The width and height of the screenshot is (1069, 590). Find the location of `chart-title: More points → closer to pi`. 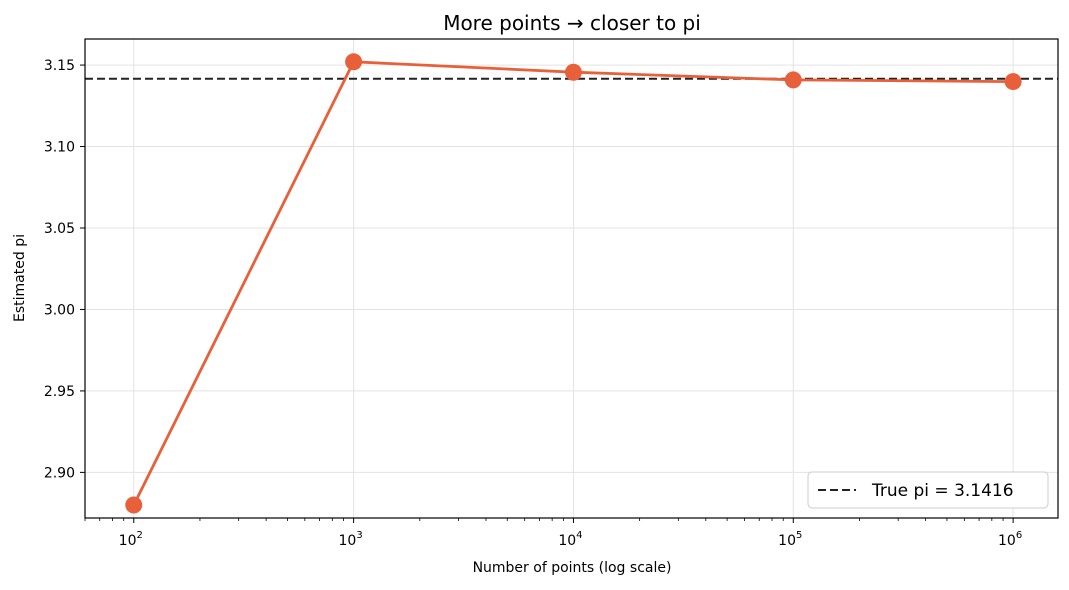

chart-title: More points → closer to pi is located at coordinates (572, 23).